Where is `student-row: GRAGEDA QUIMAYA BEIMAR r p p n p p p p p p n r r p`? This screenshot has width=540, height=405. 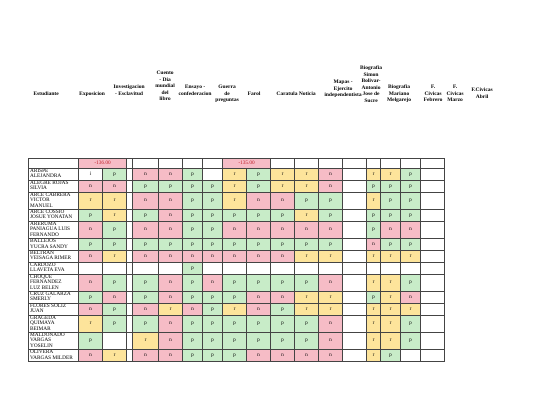
student-row: GRAGEDA QUIMAYA BEIMAR r p p n p p p p p p n r r p is located at coordinates (236, 324).